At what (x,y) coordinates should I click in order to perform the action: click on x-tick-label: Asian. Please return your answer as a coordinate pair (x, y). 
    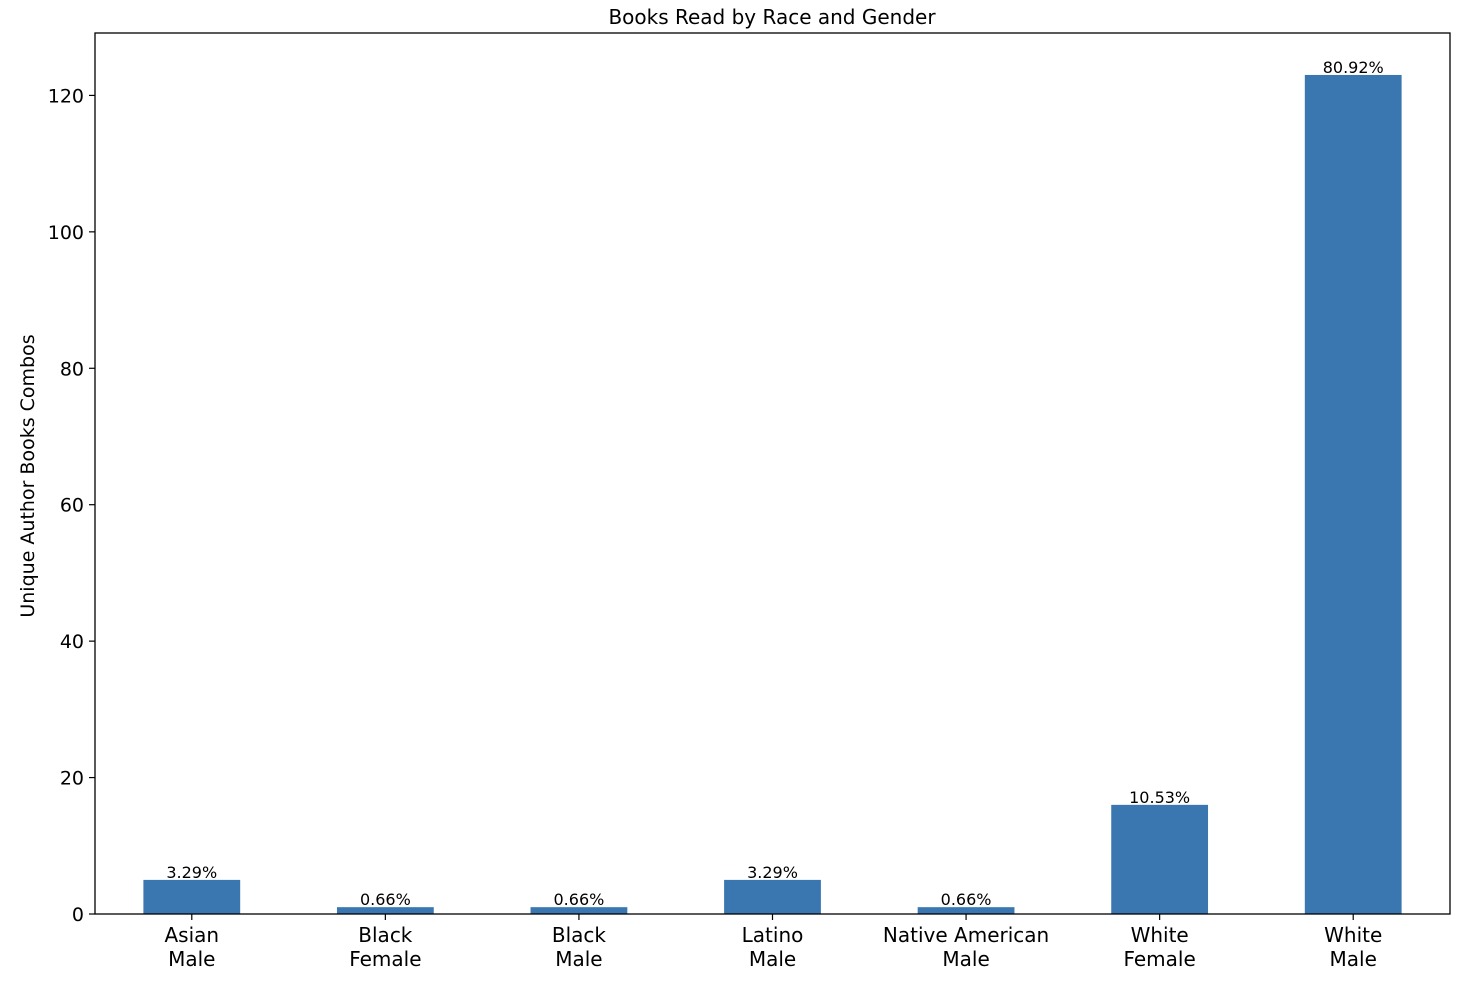
    Looking at the image, I should click on (191, 935).